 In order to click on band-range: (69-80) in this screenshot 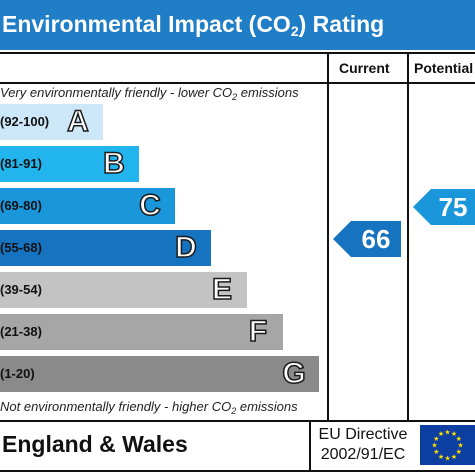, I will do `click(21, 205)`.